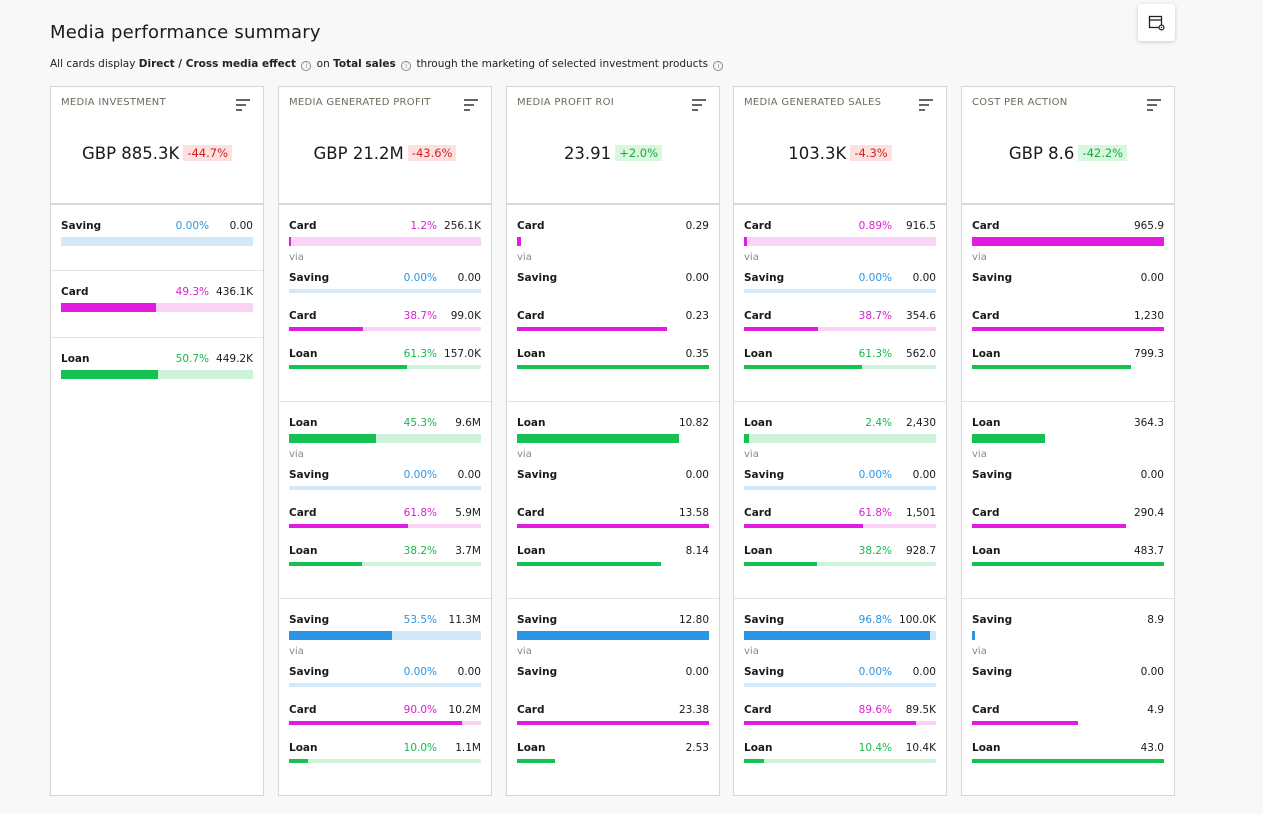  What do you see at coordinates (613, 500) in the screenshot?
I see `breakdown-section-loan: Loan 10.82 via Saving 0.00 Card 13.58 Loan 8.14` at bounding box center [613, 500].